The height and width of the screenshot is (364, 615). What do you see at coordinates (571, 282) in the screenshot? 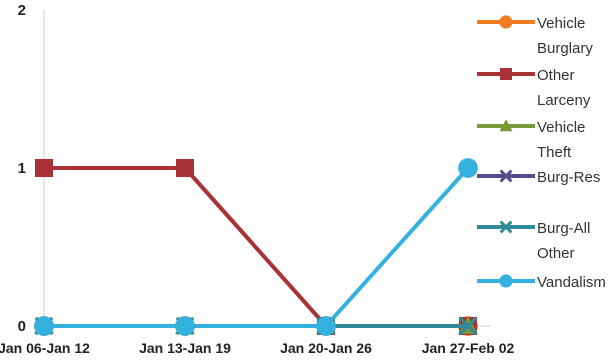
I see `legend-label: Vandalism` at bounding box center [571, 282].